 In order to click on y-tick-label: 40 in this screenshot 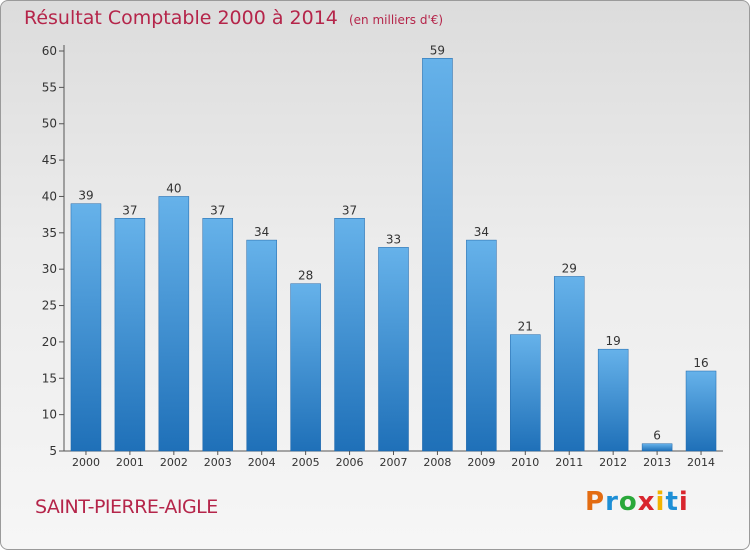, I will do `click(49, 196)`.